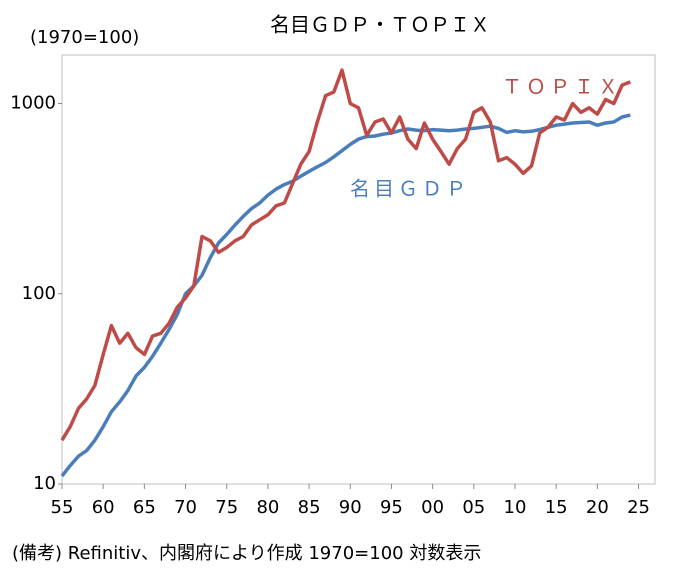 This screenshot has height=581, width=685. Describe the element at coordinates (515, 507) in the screenshot. I see `x-tick-label: 10` at that location.